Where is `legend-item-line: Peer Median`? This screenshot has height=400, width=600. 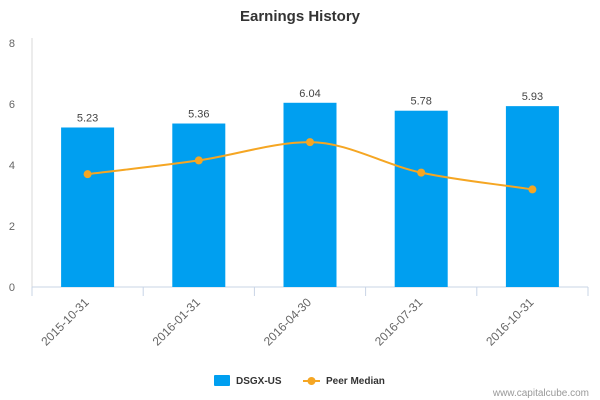
legend-item-line: Peer Median is located at coordinates (344, 381).